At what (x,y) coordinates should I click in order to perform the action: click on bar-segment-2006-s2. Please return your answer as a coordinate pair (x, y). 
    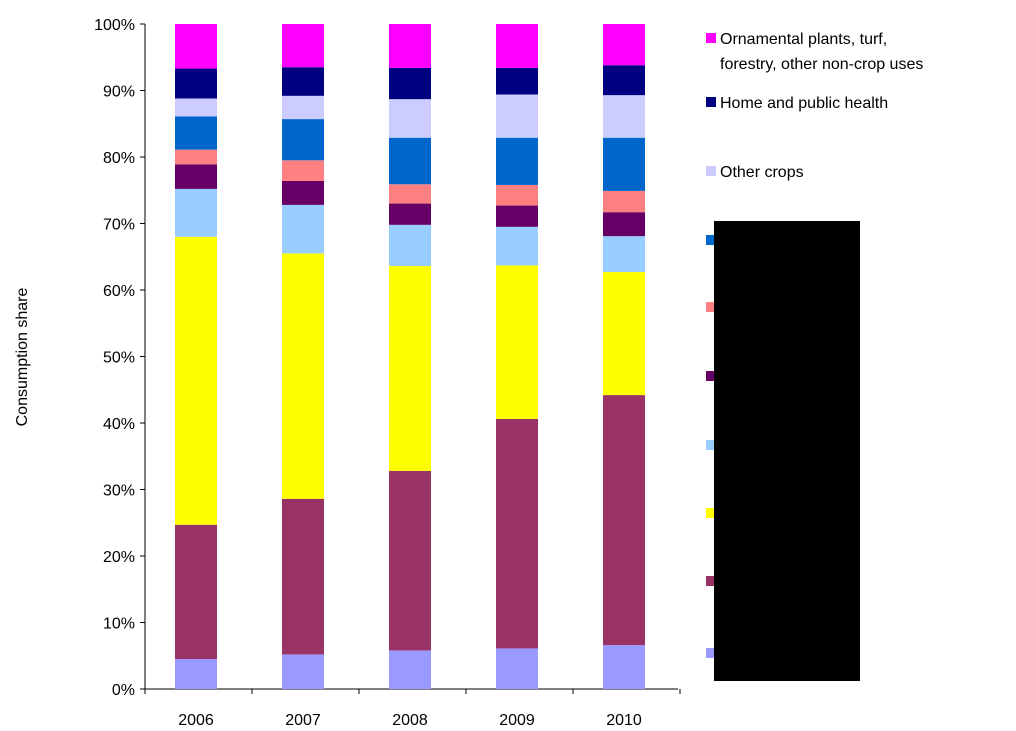
    Looking at the image, I should click on (196, 380).